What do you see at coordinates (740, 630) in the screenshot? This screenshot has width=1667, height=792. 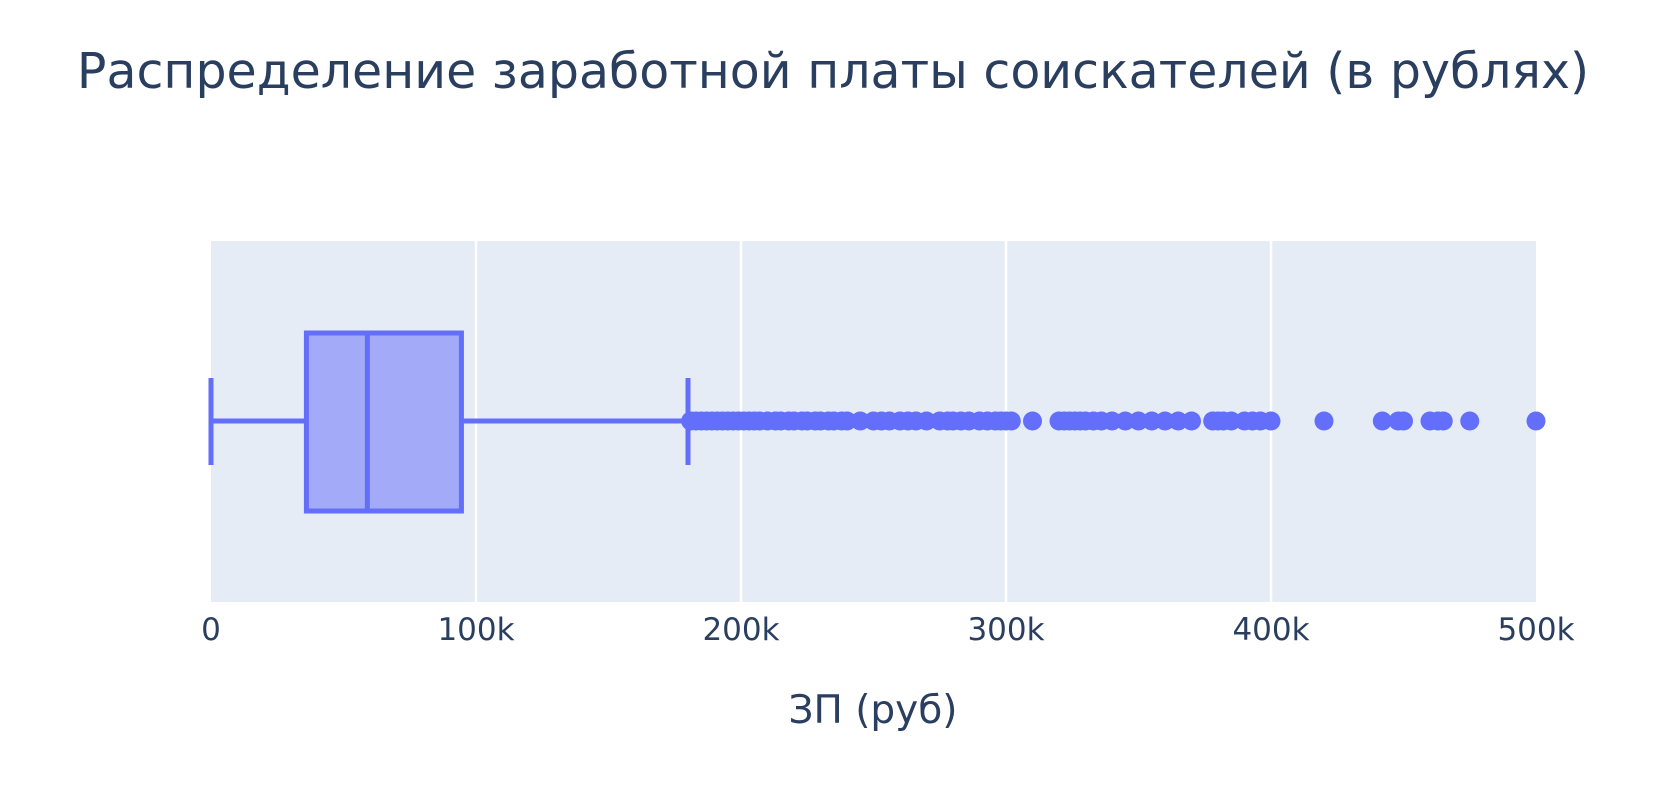 I see `x-tick-label: 200k` at bounding box center [740, 630].